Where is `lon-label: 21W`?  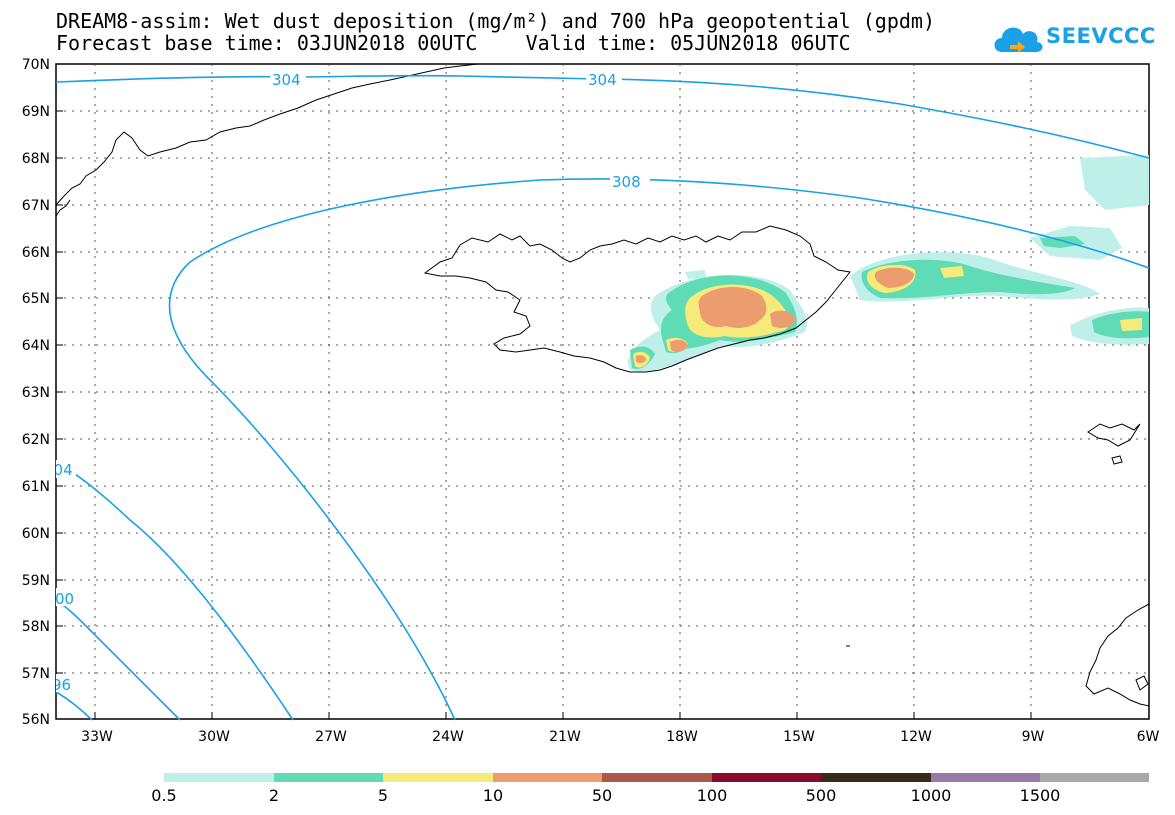
lon-label: 21W is located at coordinates (565, 737).